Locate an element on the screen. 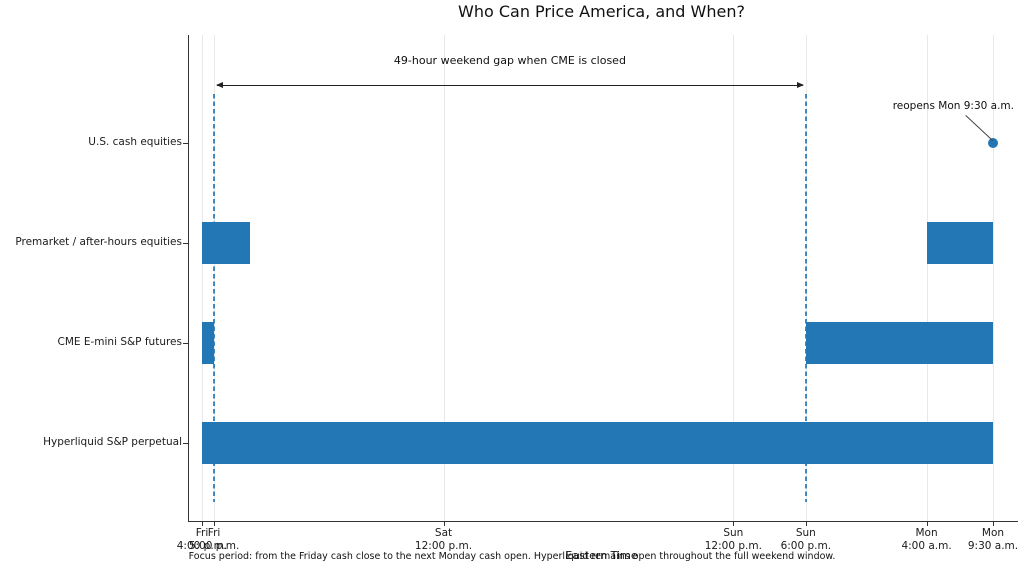 This screenshot has width=1024, height=570. y-axis-category-label: U.S. cash equities is located at coordinates (135, 142).